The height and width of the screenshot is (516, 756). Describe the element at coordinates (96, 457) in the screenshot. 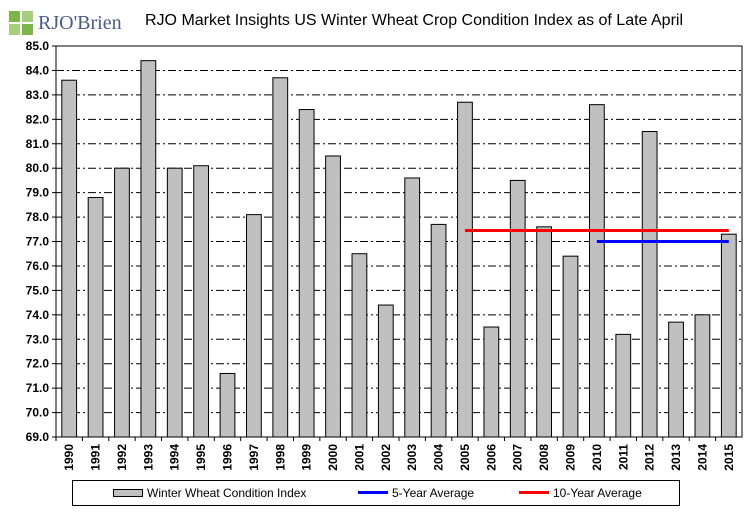

I see `x-tick-label: 1991` at that location.